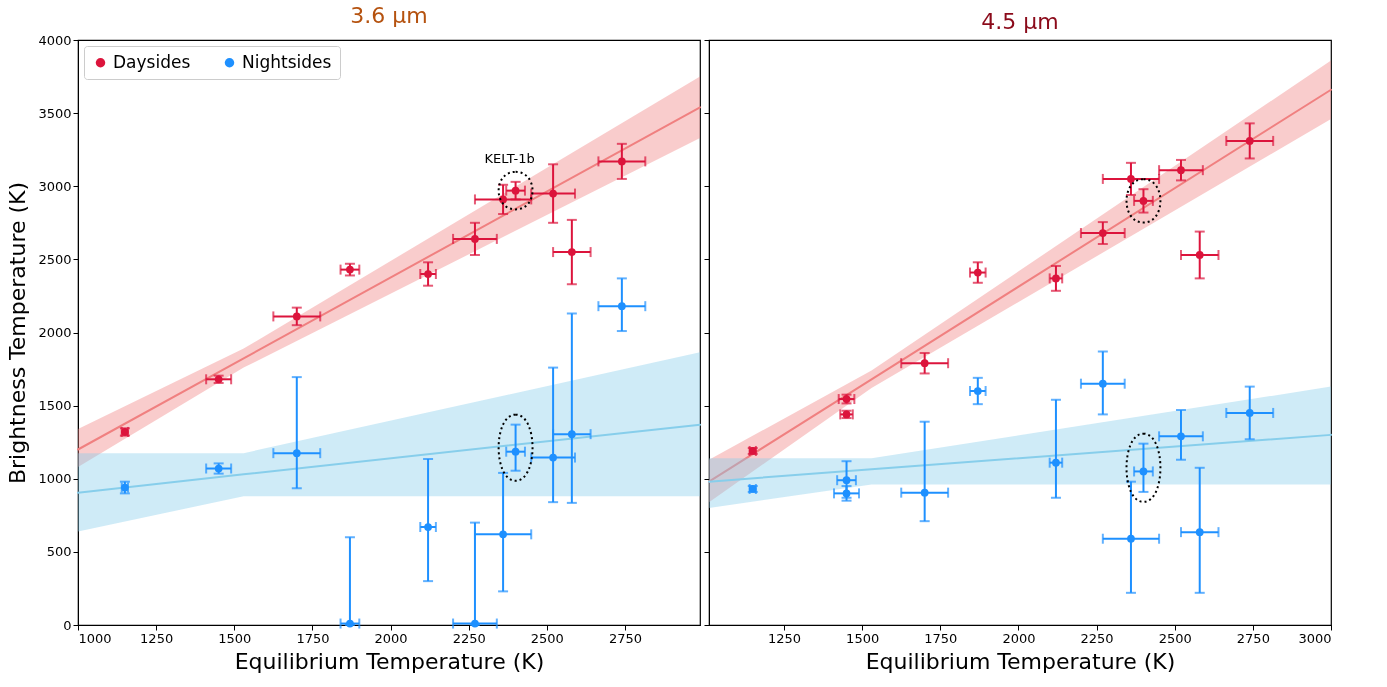  What do you see at coordinates (389, 15) in the screenshot?
I see `chart-title: 3.6 μm` at bounding box center [389, 15].